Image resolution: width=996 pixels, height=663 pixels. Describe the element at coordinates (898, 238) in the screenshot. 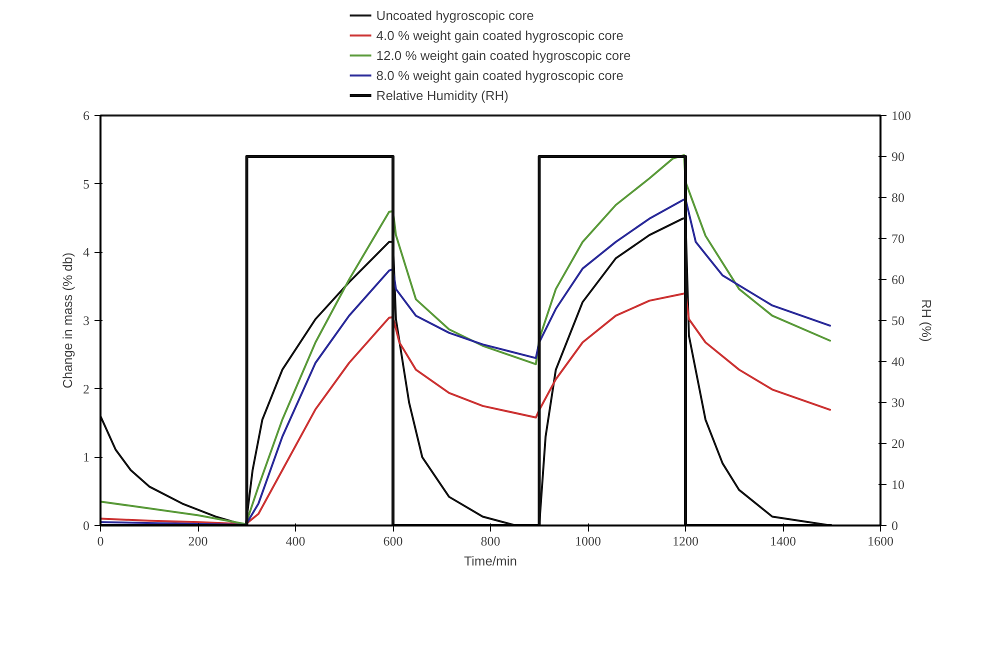

I see `y2-tick-label: 70` at that location.